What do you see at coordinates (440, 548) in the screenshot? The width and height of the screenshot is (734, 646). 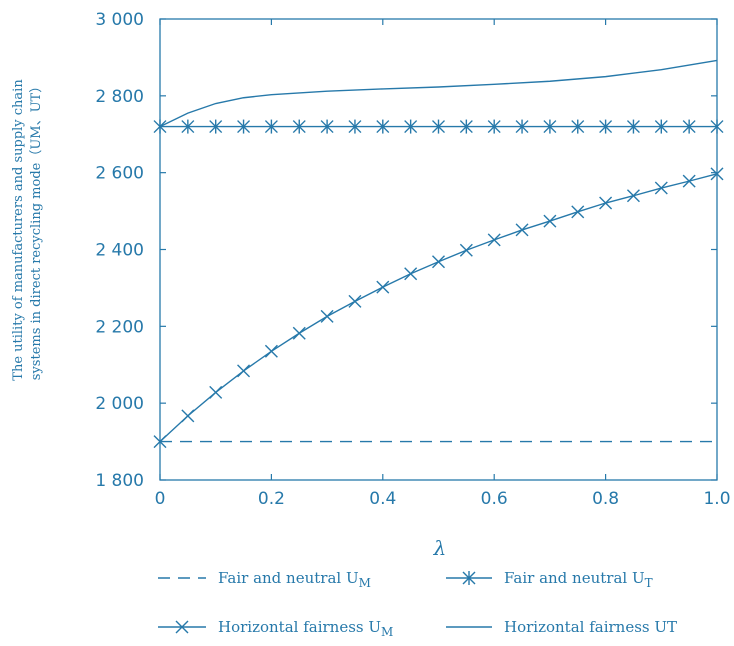 I see `x-axis-title: λ` at bounding box center [440, 548].